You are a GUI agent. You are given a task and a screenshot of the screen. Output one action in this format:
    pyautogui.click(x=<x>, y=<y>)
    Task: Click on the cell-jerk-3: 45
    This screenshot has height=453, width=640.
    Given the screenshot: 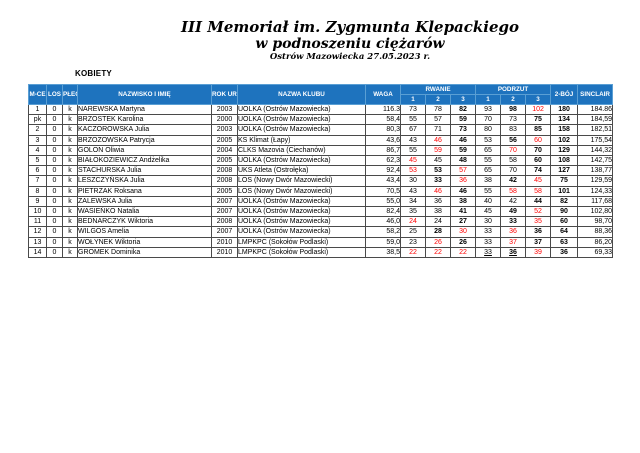 What is the action you would take?
    pyautogui.click(x=538, y=181)
    